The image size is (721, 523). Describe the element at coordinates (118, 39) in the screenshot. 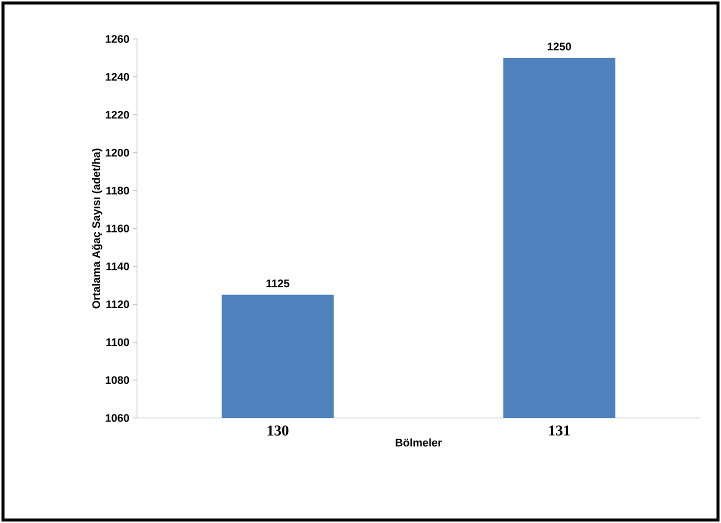

I see `y-tick-label: 1260` at that location.